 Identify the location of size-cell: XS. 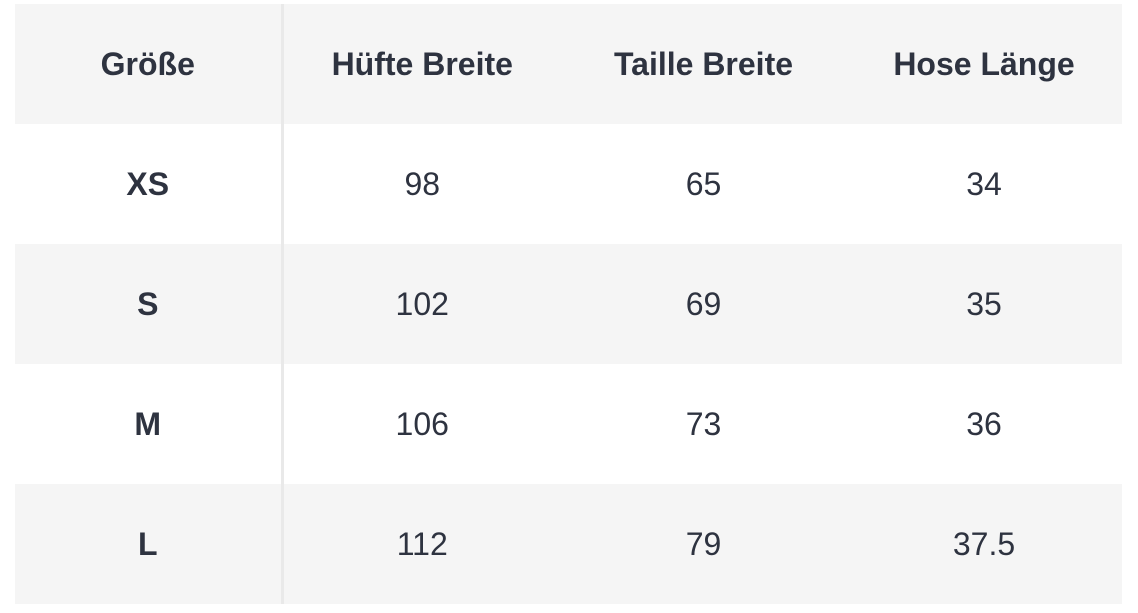
(149, 184).